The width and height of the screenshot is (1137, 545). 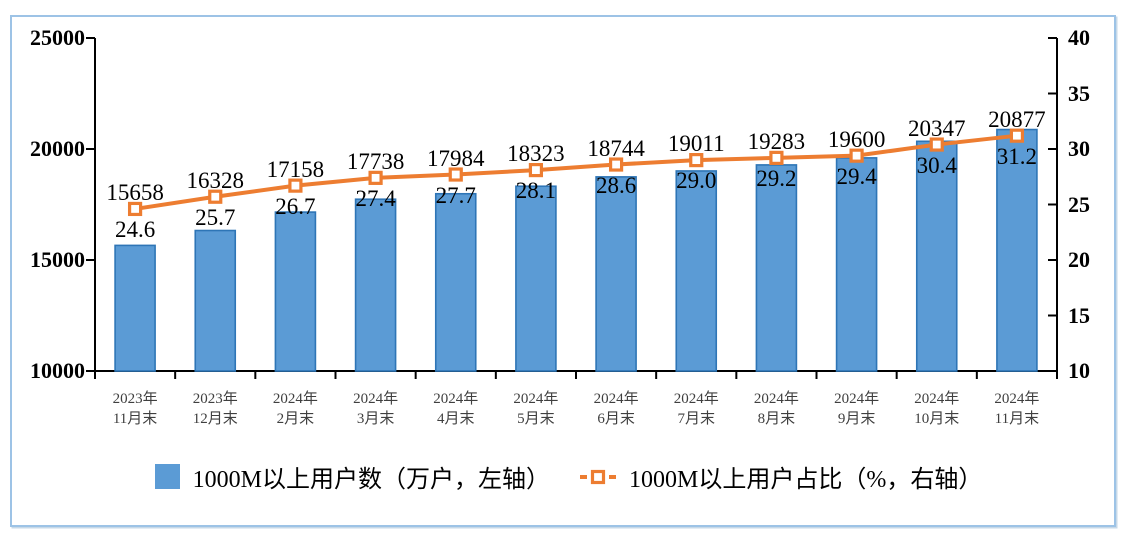 I want to click on legend-bar-swatch, so click(x=167, y=476).